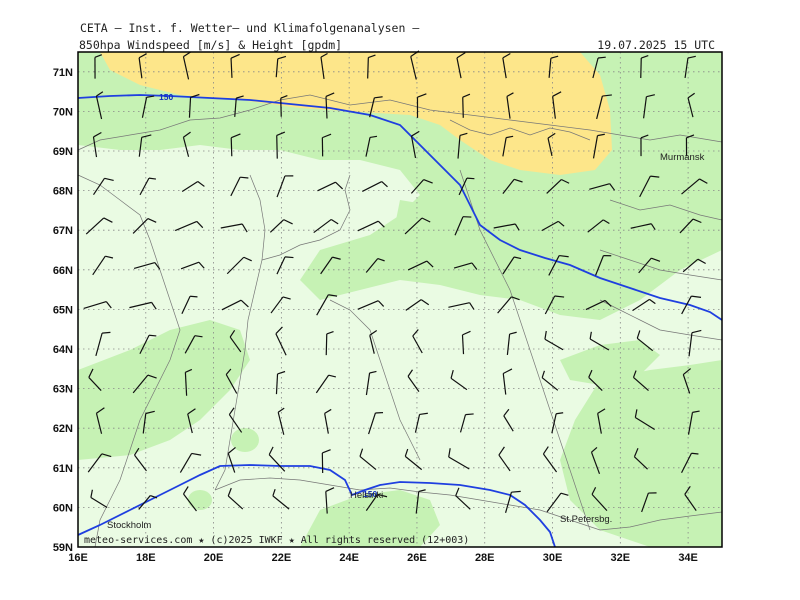  Describe the element at coordinates (63, 390) in the screenshot. I see `lat-tick-label: 63N` at that location.